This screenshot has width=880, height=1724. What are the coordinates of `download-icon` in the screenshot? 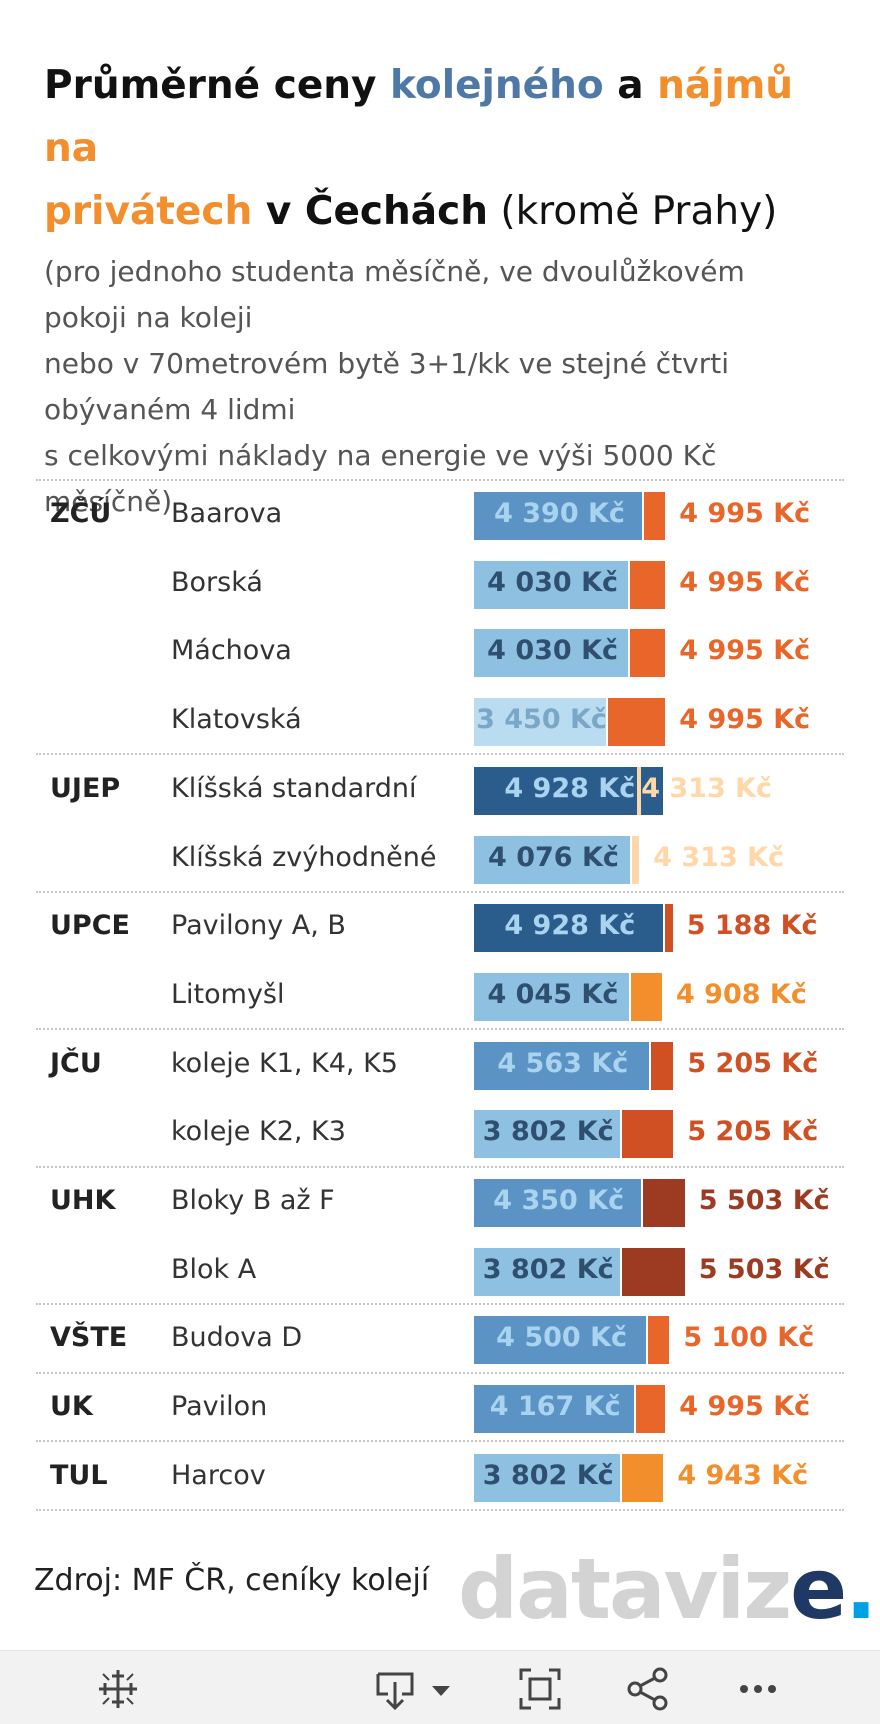 It's located at (415, 1689).